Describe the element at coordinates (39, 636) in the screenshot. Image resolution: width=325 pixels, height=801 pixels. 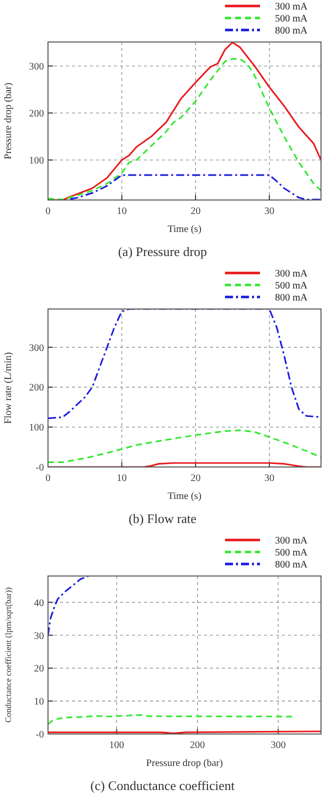
I see `y-tick-label: 30` at that location.